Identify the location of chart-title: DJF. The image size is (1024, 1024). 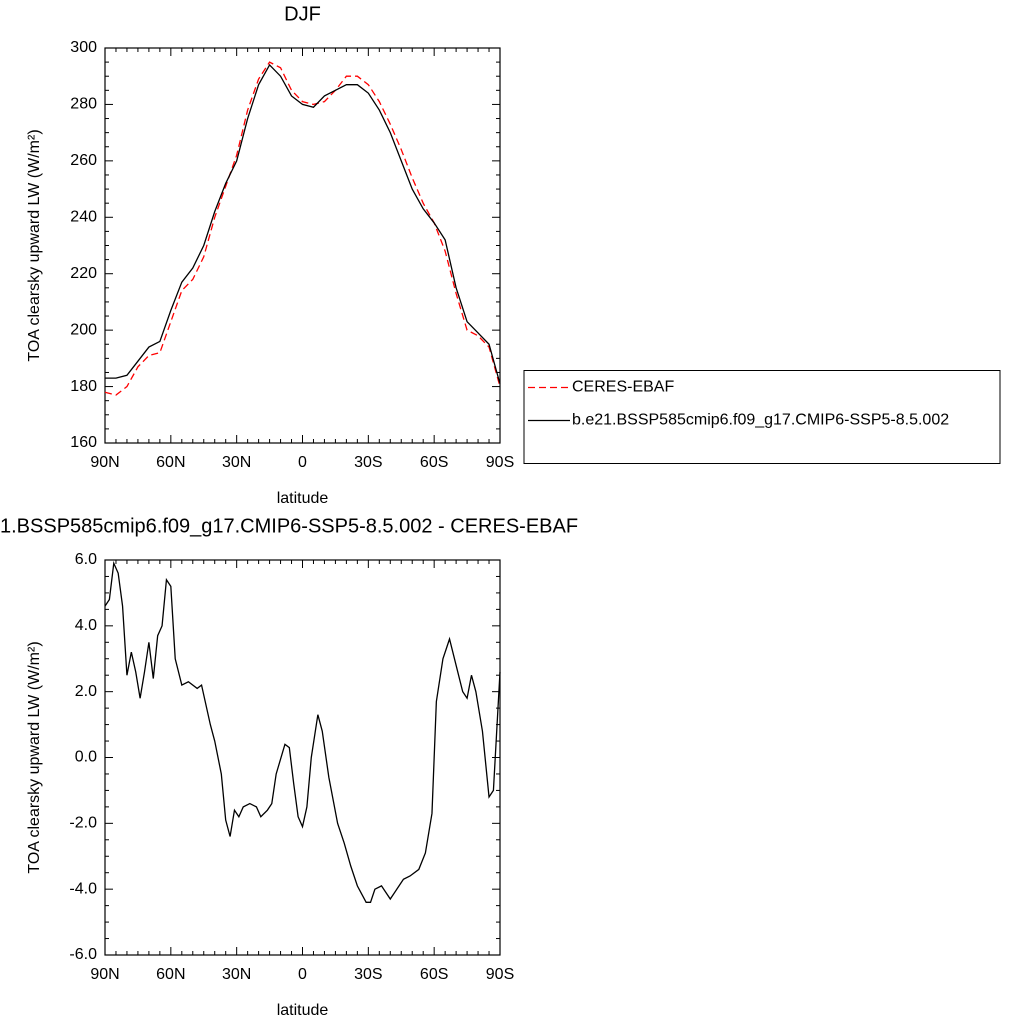
(302, 14).